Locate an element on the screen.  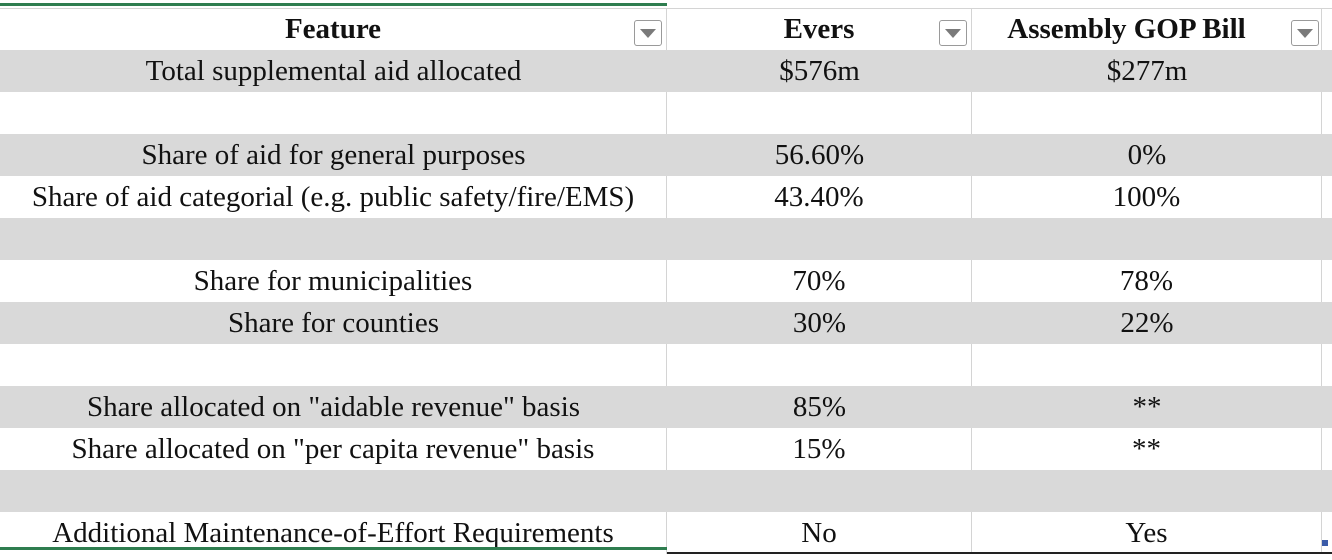
gop-cell: 78% is located at coordinates (1147, 281).